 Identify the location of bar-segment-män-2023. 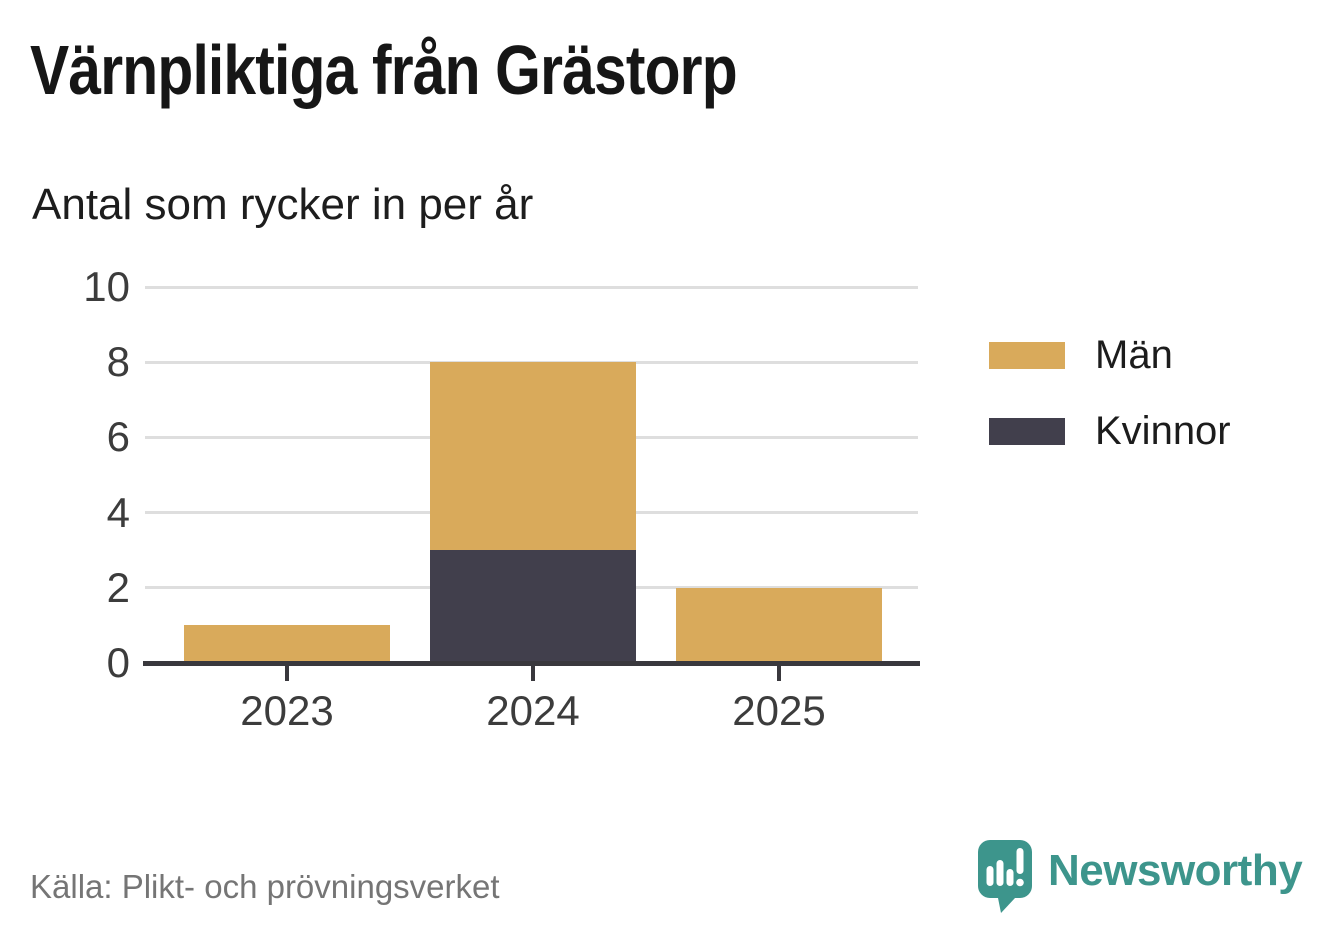
(287, 644).